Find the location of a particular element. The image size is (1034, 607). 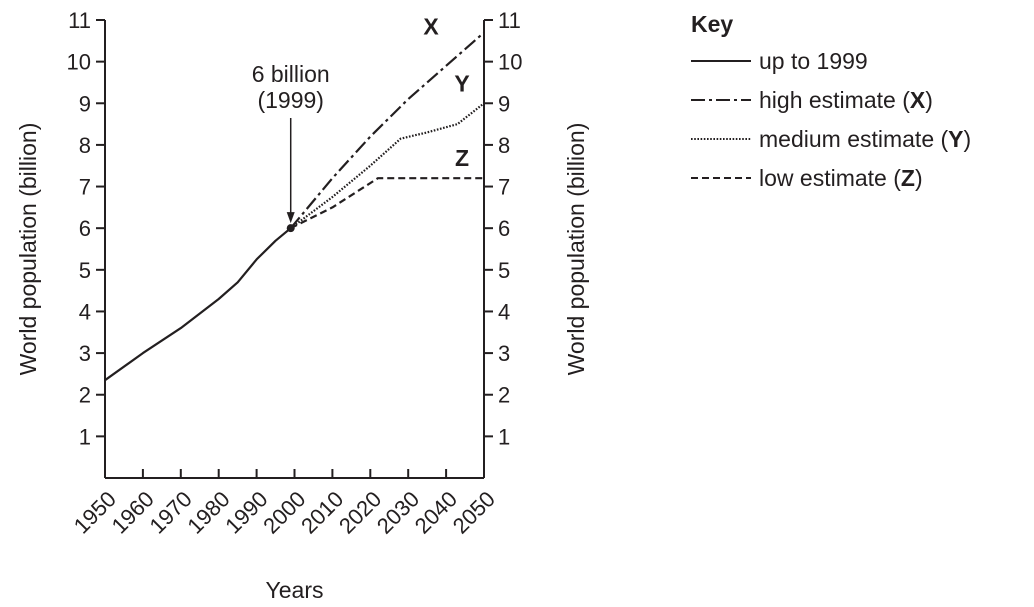

x-tick-label: 2020 is located at coordinates (360, 512).